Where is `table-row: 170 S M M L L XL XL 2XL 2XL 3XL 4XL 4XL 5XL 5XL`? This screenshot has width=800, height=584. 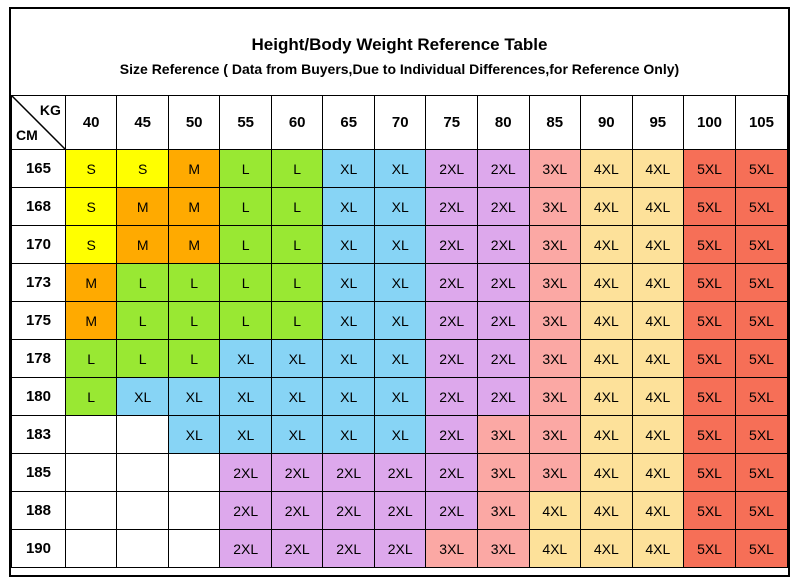
table-row: 170 S M M L L XL XL 2XL 2XL 3XL 4XL 4XL 5XL 5XL is located at coordinates (400, 244).